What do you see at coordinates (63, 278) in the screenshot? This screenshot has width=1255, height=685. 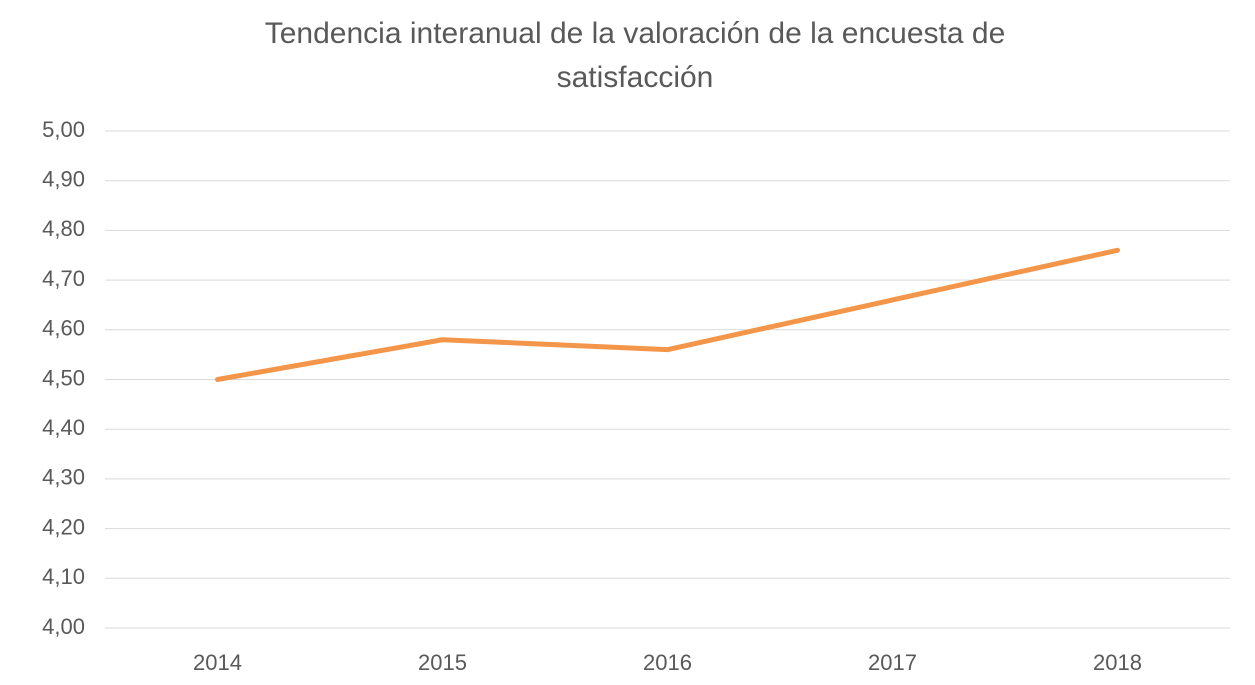 I see `y-tick-label: 4,70` at bounding box center [63, 278].